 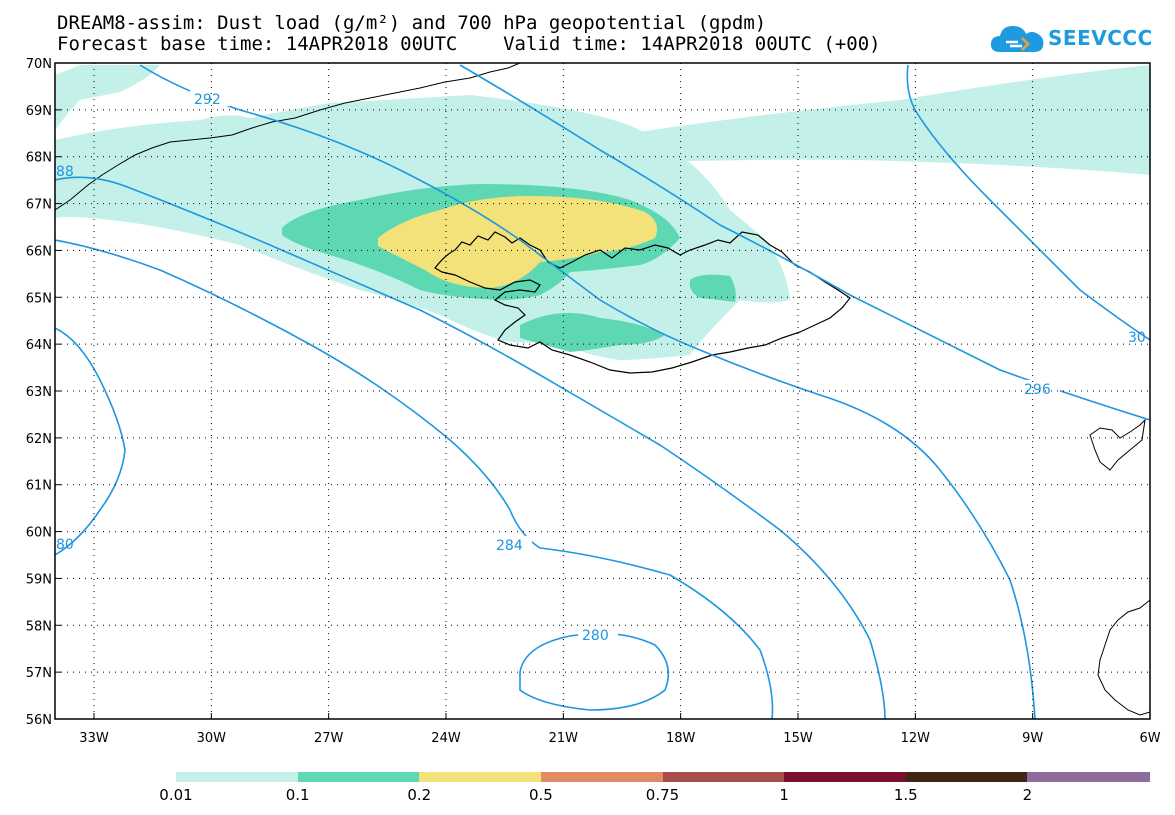 I want to click on contour-label-280-west: 80, so click(x=65, y=545).